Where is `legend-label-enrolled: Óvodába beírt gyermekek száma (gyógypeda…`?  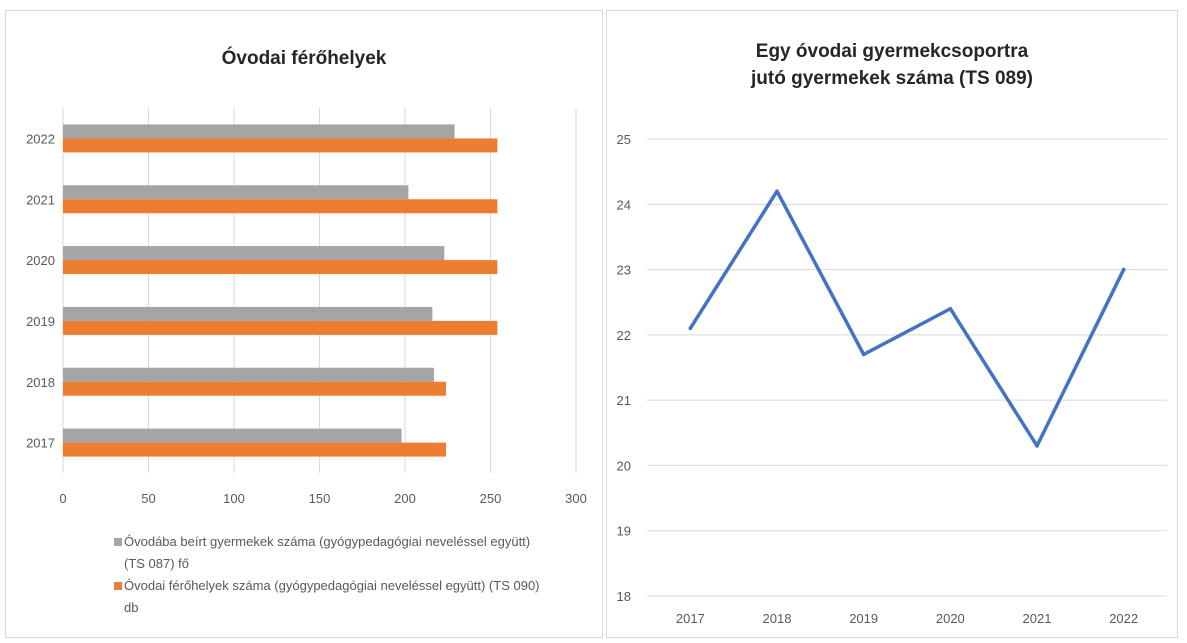
legend-label-enrolled: Óvodába beírt gyermekek száma (gyógypeda… is located at coordinates (327, 552).